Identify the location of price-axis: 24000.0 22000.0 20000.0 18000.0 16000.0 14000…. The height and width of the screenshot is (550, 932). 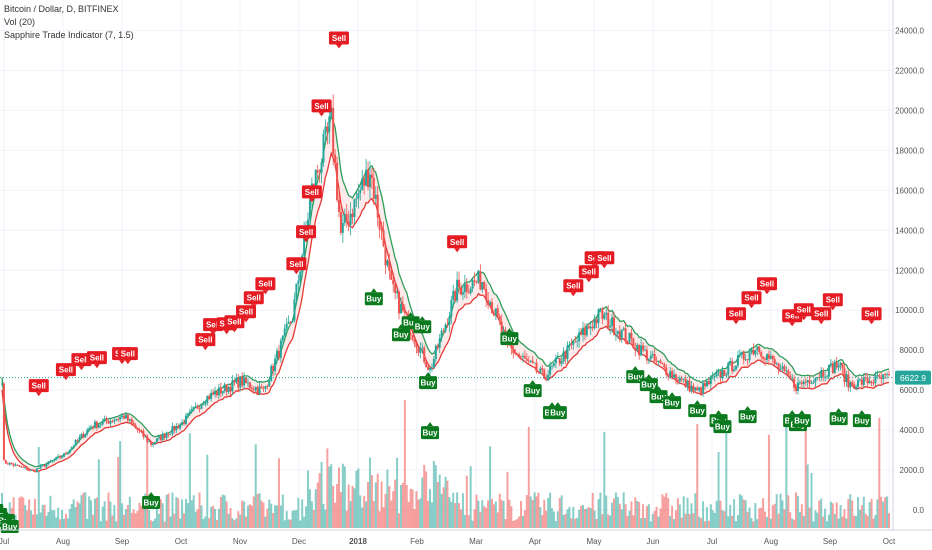
(908, 265).